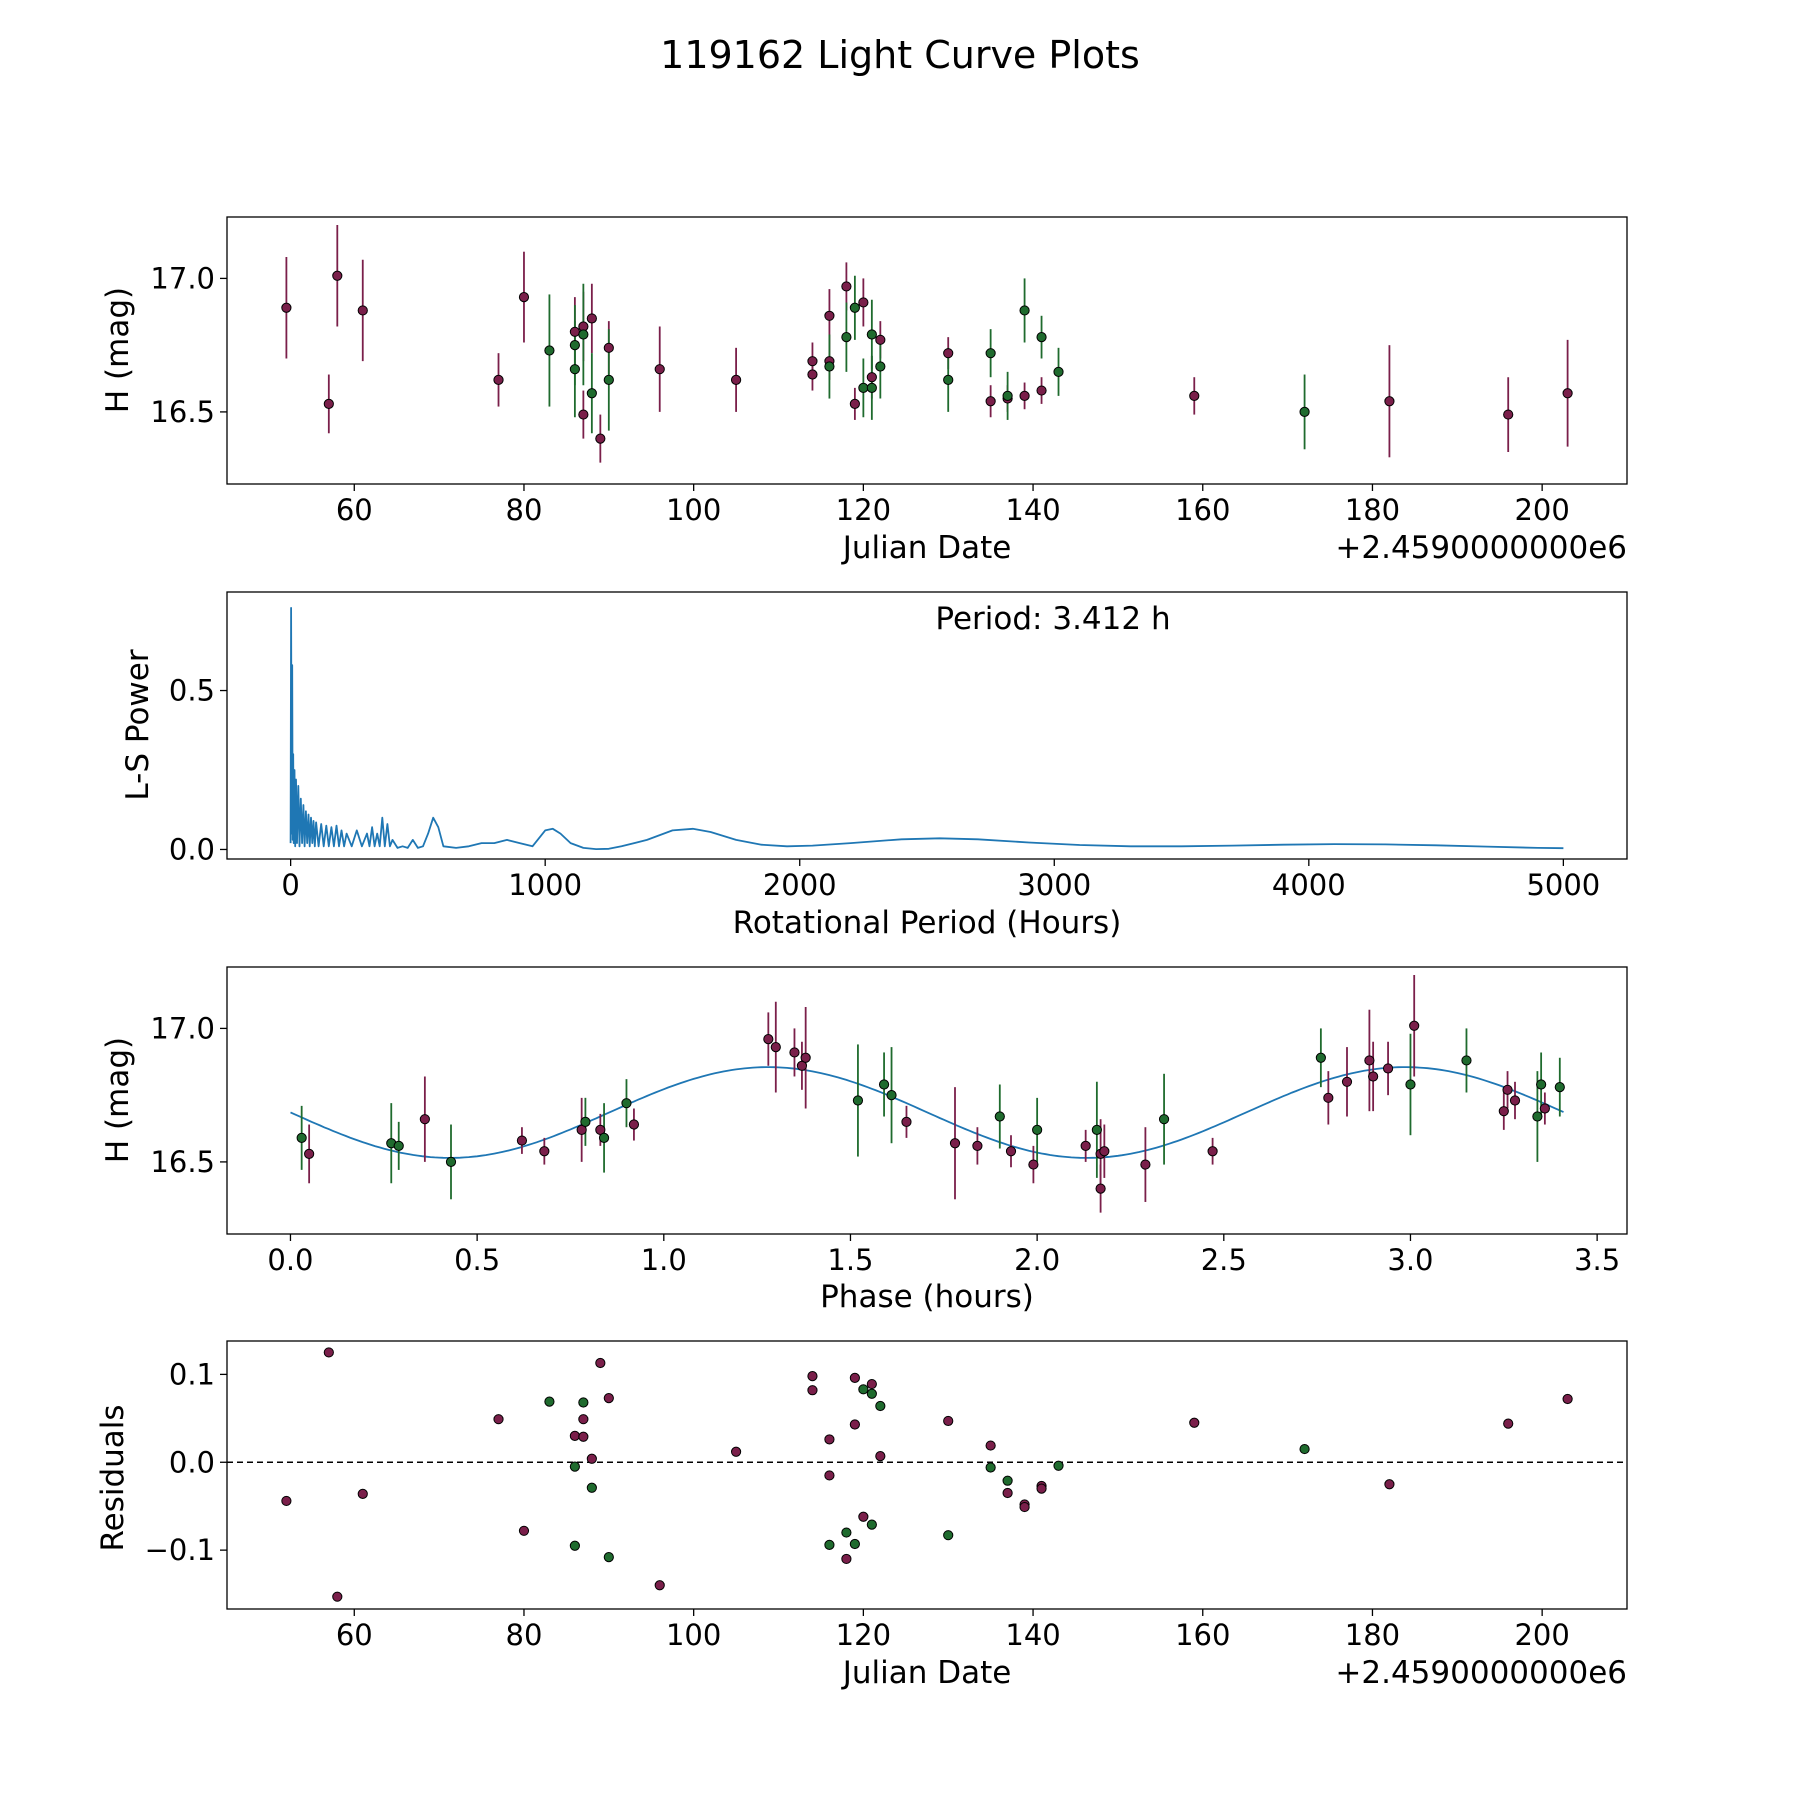 Image resolution: width=1800 pixels, height=1800 pixels. I want to click on power-line, so click(926, 728).